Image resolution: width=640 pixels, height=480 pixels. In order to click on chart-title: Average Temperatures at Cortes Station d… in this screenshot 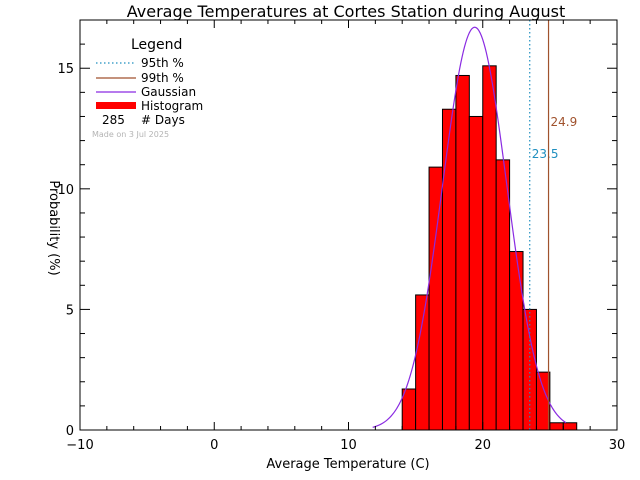, I will do `click(346, 11)`.